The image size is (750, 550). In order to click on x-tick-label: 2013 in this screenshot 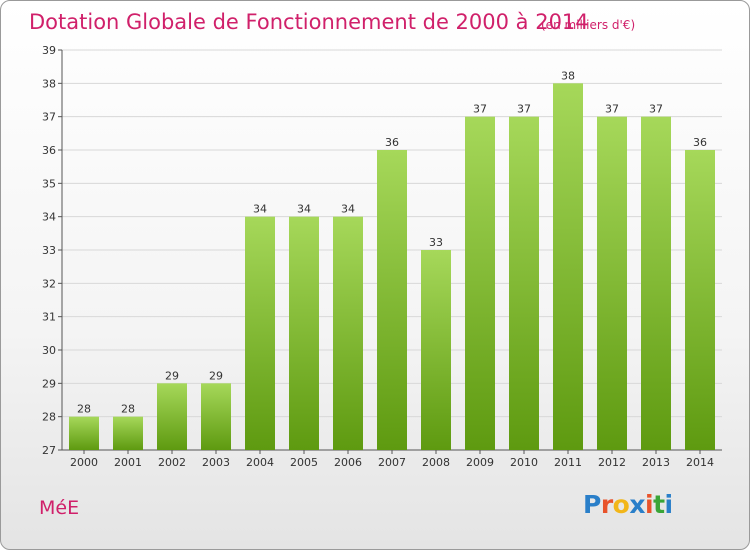, I will do `click(656, 462)`.